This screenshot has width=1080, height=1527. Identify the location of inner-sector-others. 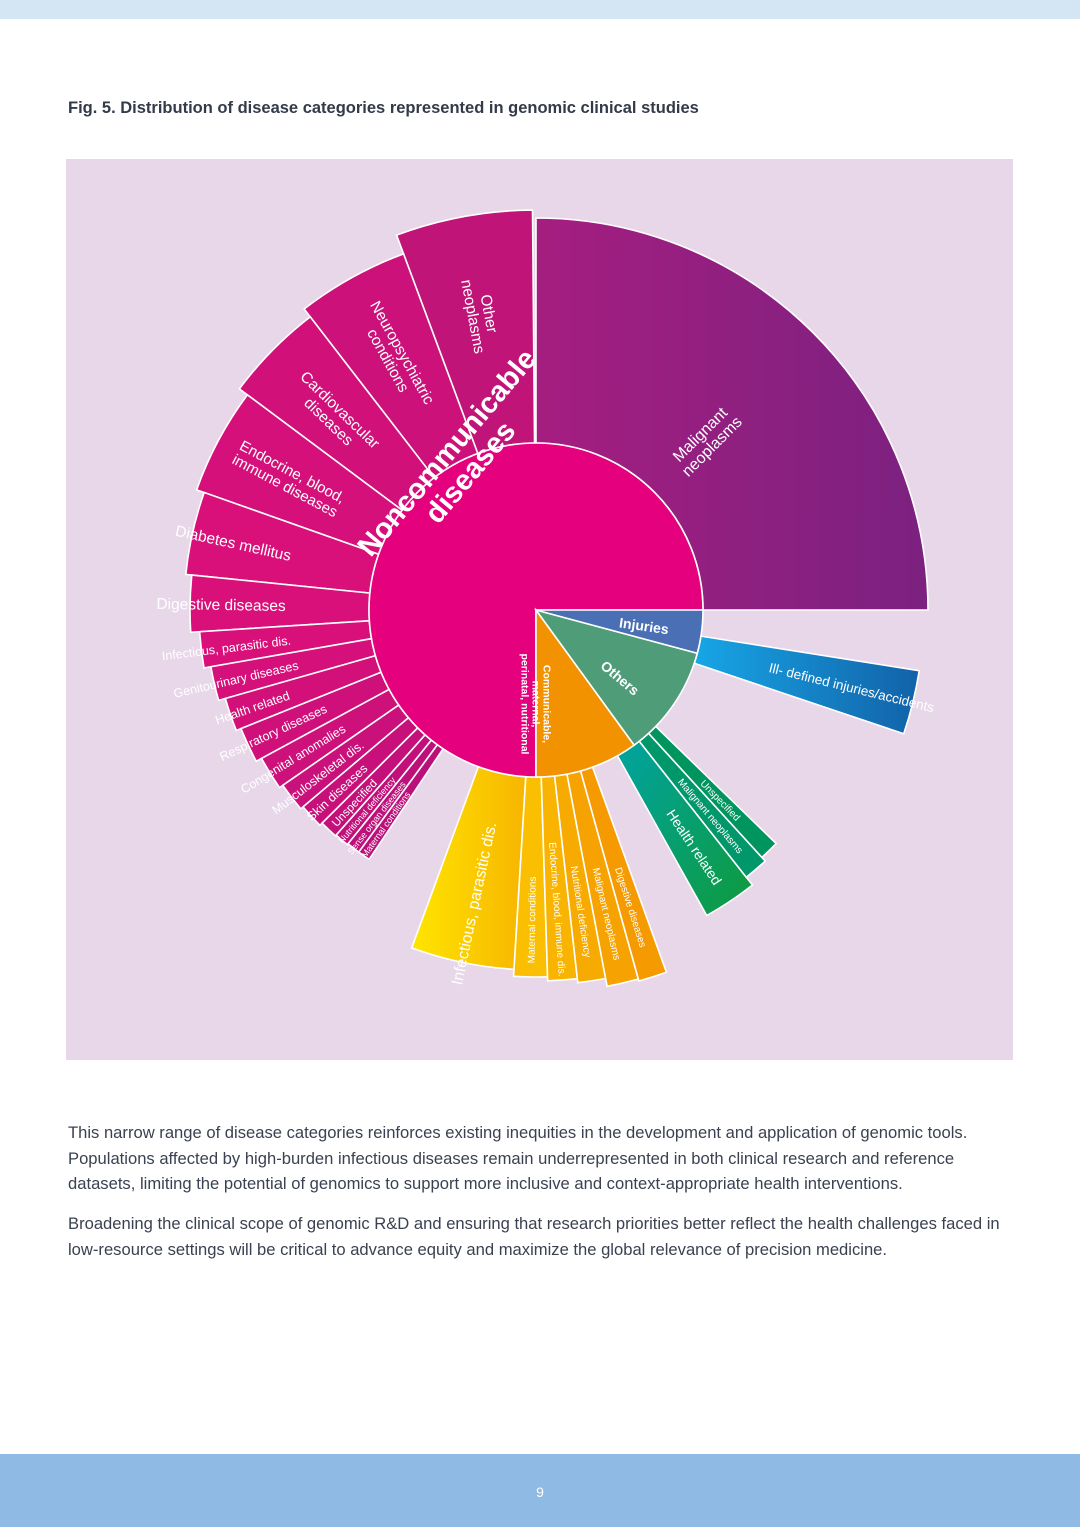
(616, 677).